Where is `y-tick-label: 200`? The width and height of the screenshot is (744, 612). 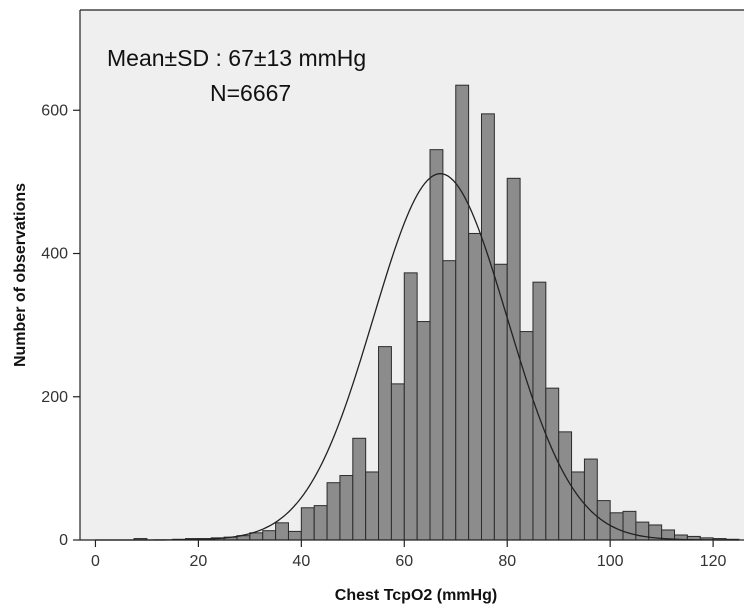
y-tick-label: 200 is located at coordinates (54, 397).